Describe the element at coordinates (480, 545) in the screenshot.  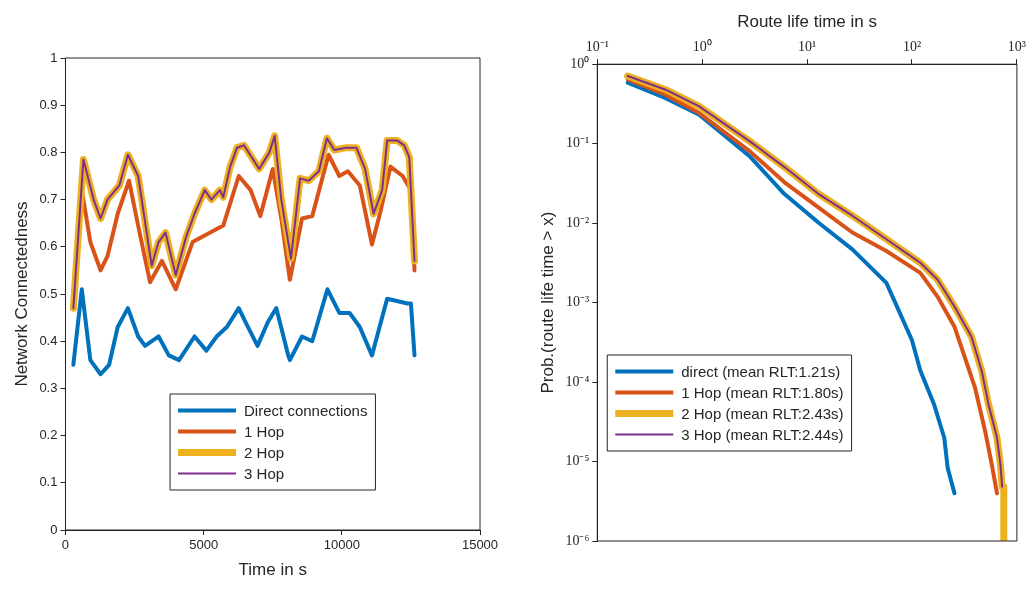
I see `x-tick-label: 15000` at that location.